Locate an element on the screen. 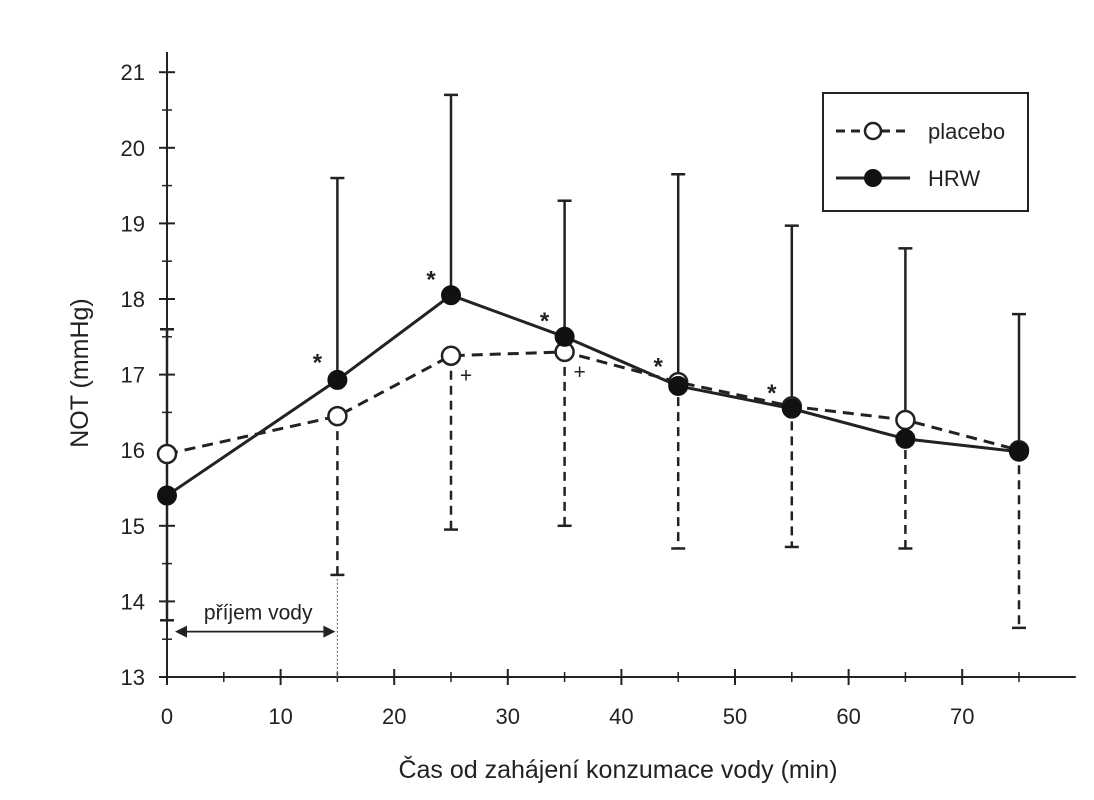 The width and height of the screenshot is (1094, 800). y-tick-label: 15 is located at coordinates (133, 526).